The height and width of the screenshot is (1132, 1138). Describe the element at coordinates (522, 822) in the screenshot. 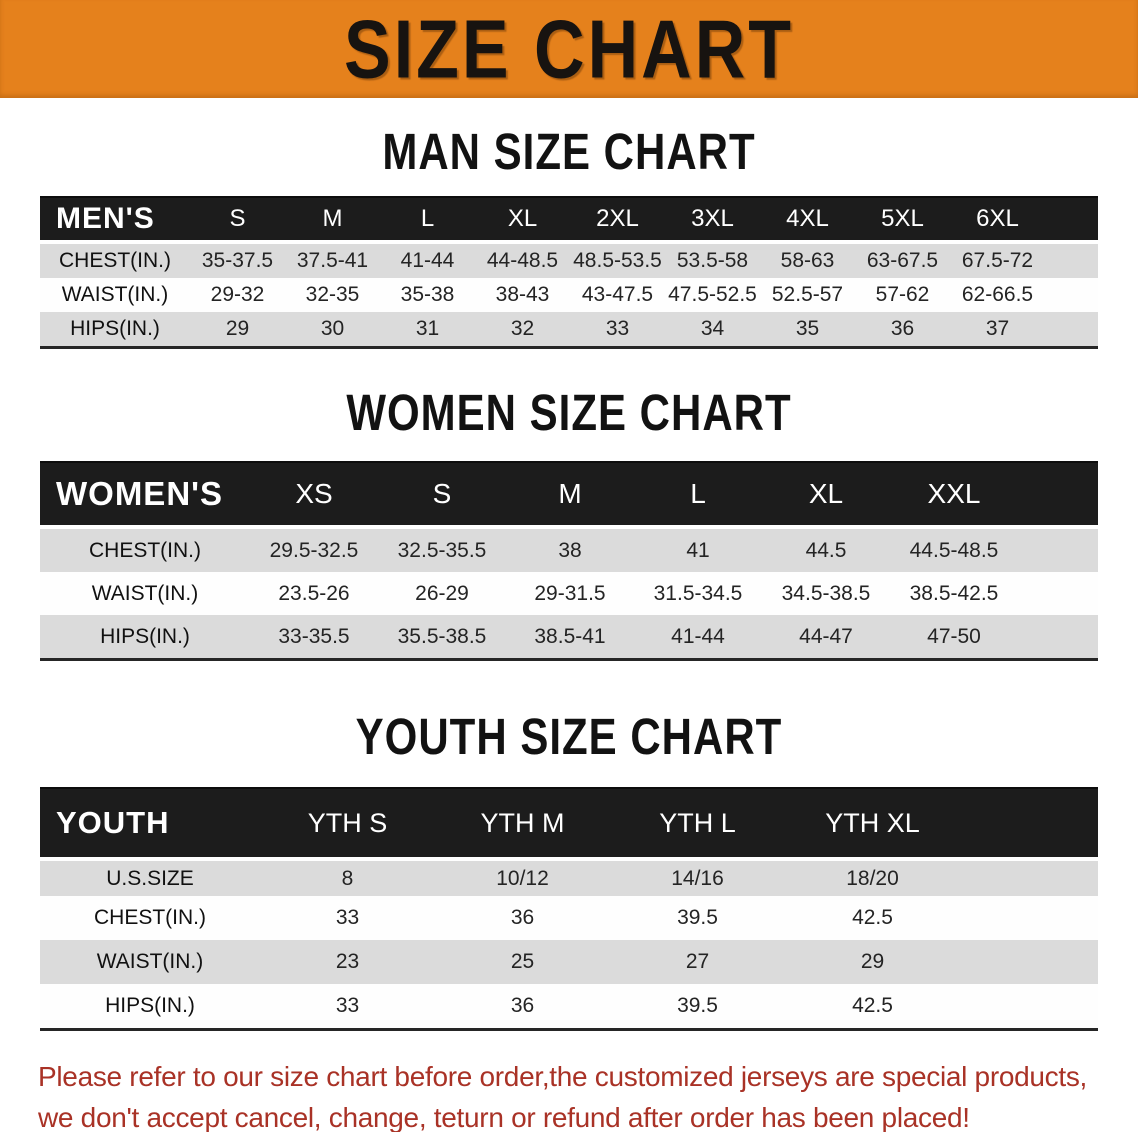

I see `youth-col-header: YTH M` at that location.